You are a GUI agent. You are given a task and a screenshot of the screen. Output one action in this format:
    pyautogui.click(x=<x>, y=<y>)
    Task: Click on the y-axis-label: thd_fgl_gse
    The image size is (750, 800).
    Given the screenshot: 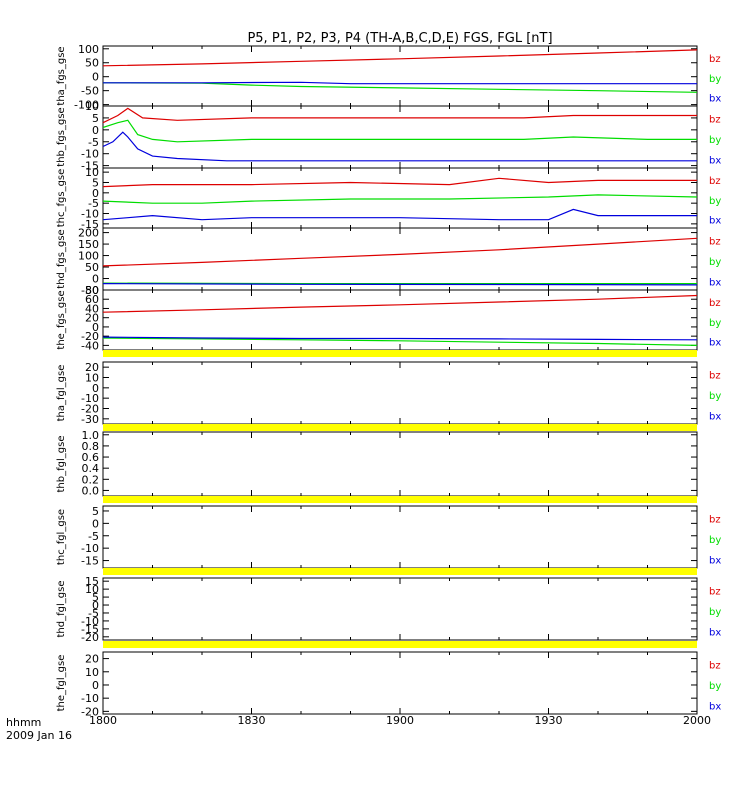 What is the action you would take?
    pyautogui.click(x=61, y=609)
    